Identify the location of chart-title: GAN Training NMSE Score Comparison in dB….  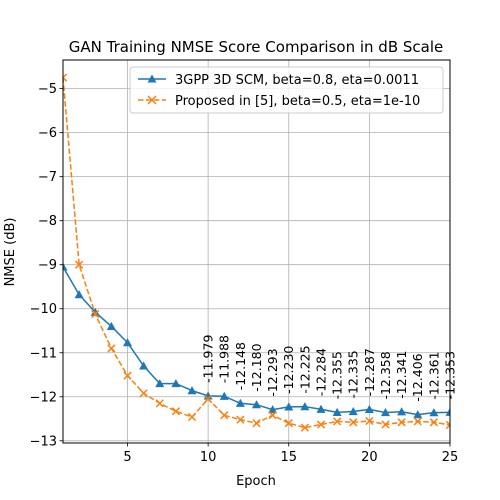
(256, 47).